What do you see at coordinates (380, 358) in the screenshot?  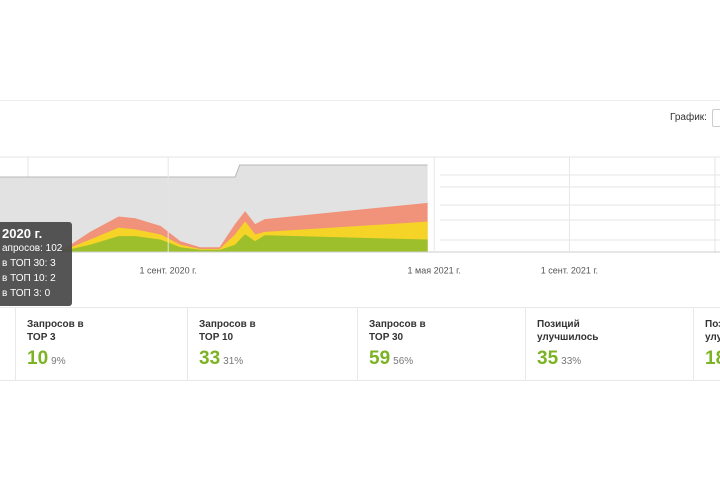 I see `stat-number: 59` at bounding box center [380, 358].